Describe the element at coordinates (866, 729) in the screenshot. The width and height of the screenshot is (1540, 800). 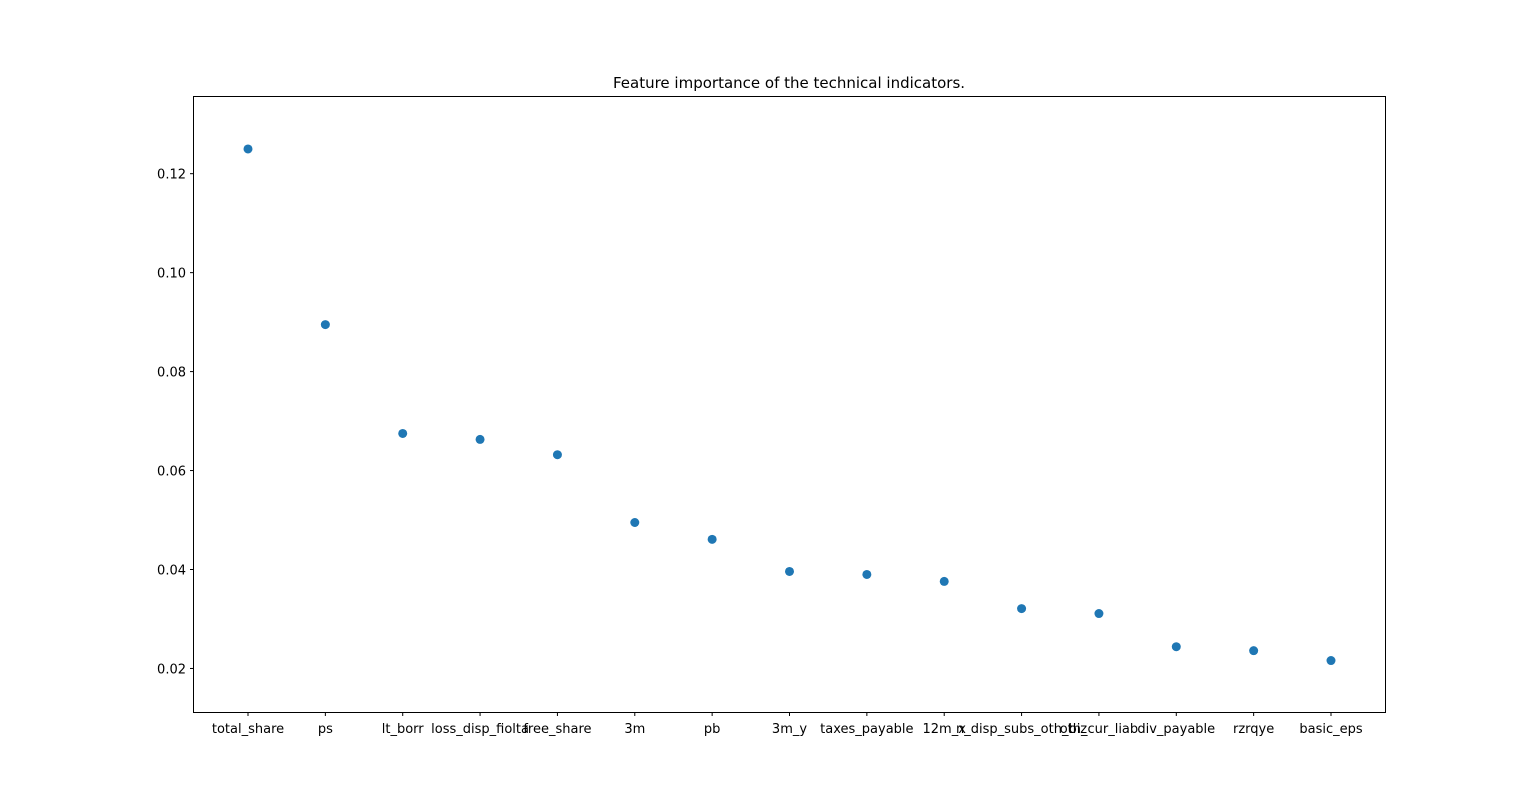
I see `x-tick-label: taxes_payable` at that location.